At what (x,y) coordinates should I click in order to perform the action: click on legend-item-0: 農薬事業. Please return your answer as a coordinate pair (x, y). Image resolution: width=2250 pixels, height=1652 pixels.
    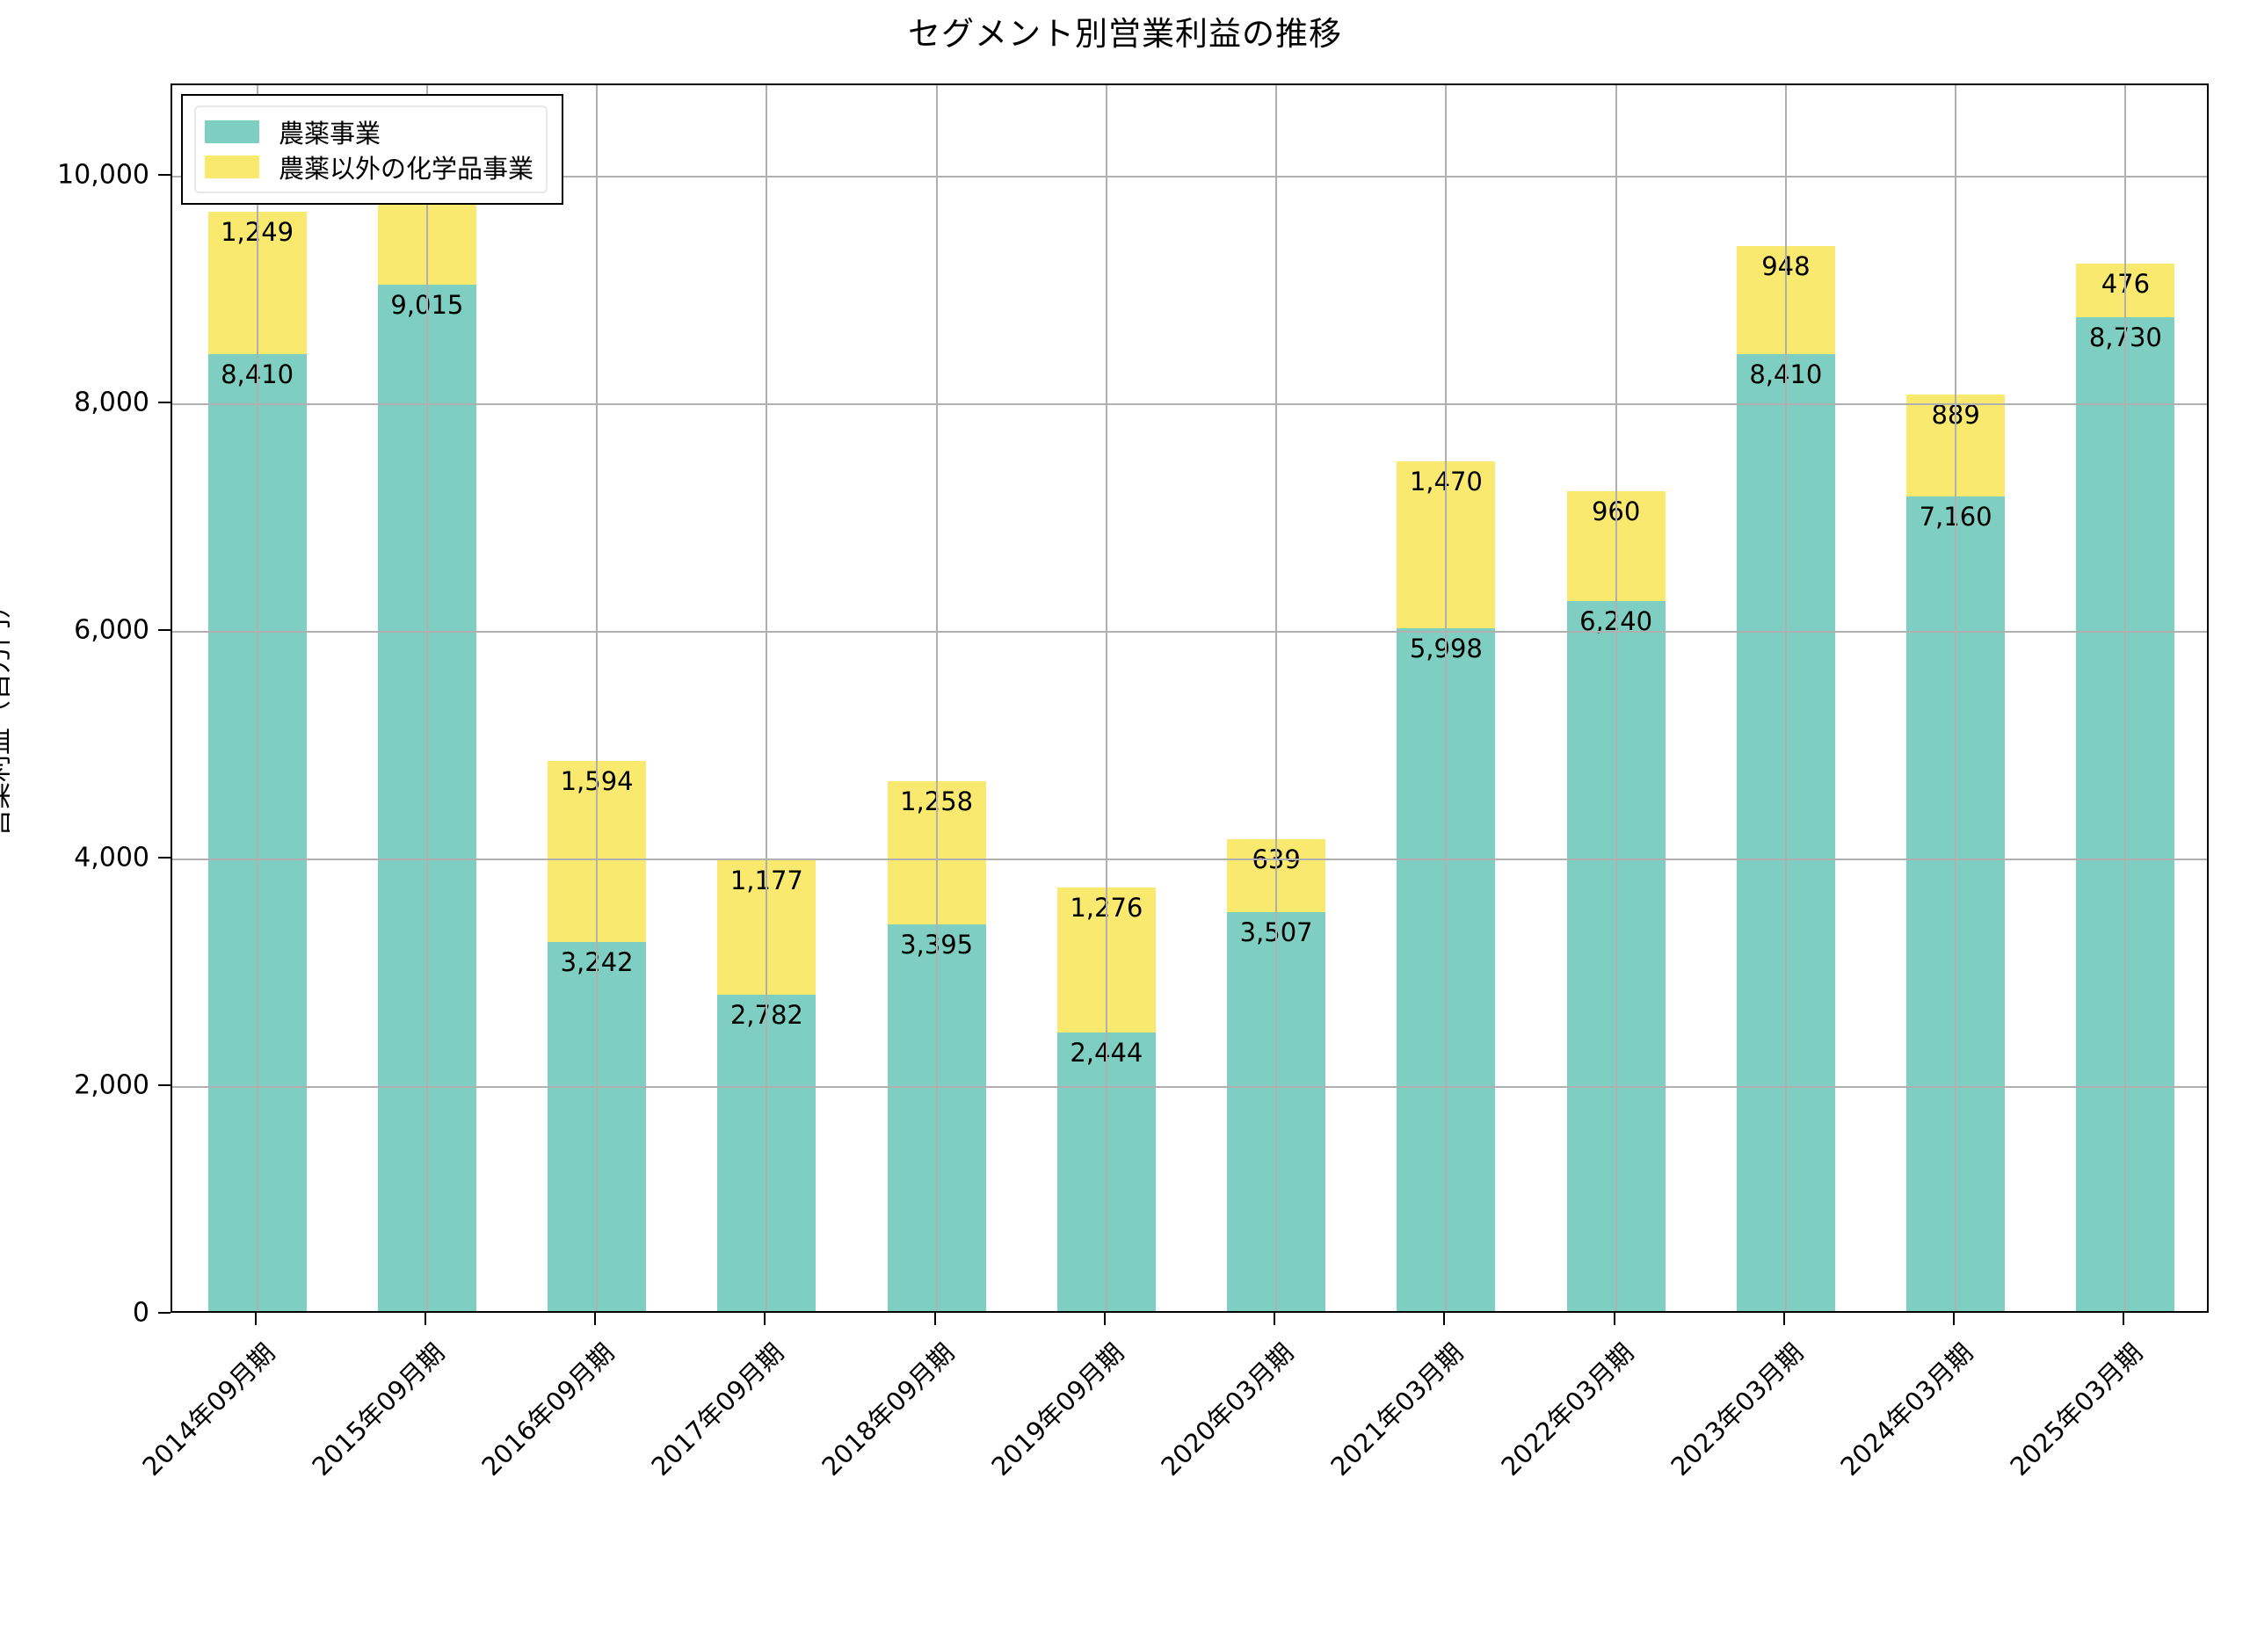
    Looking at the image, I should click on (369, 132).